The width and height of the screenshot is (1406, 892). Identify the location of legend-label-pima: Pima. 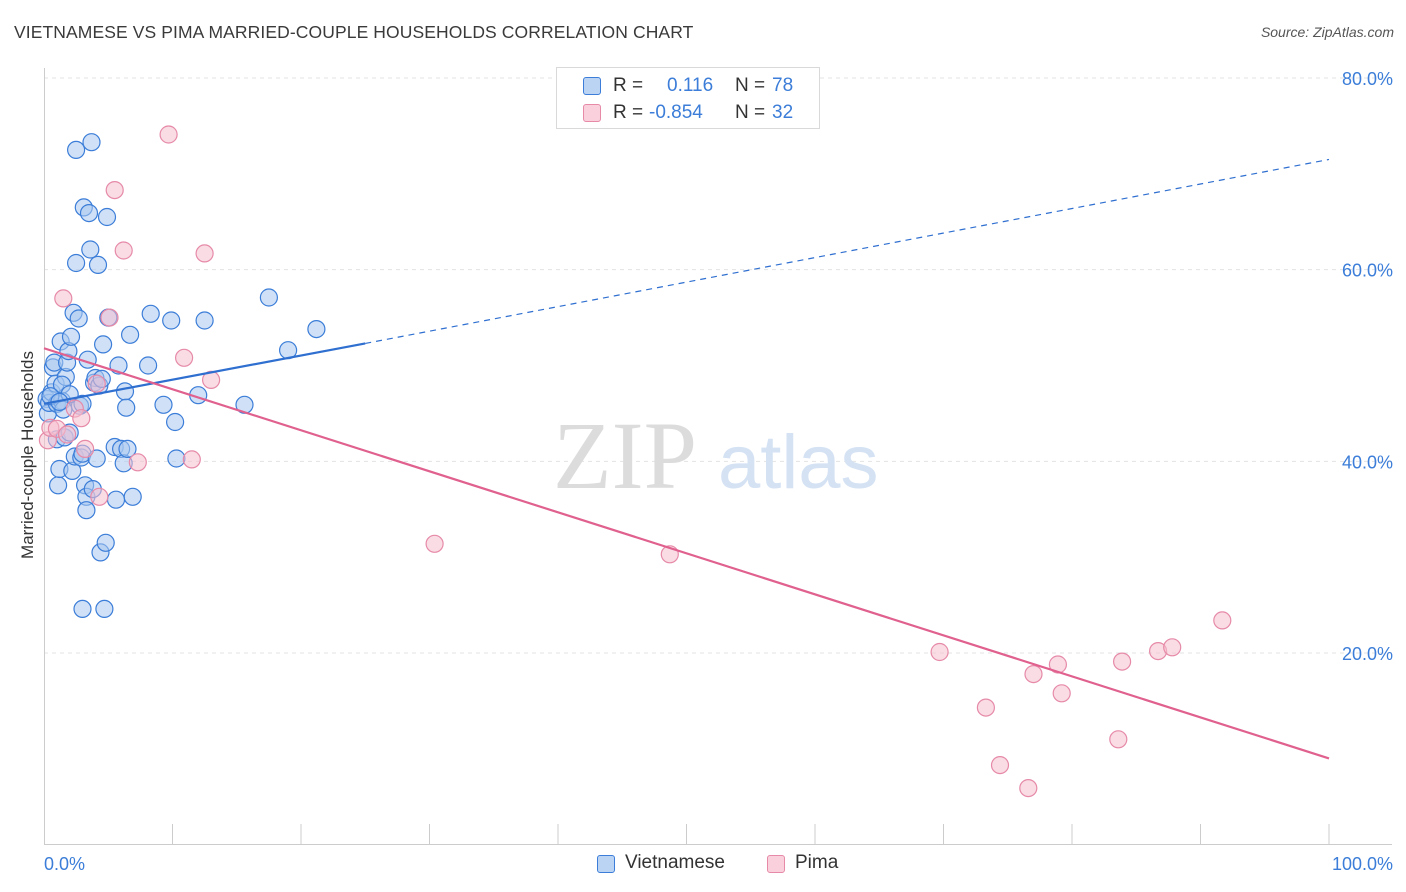
(817, 862).